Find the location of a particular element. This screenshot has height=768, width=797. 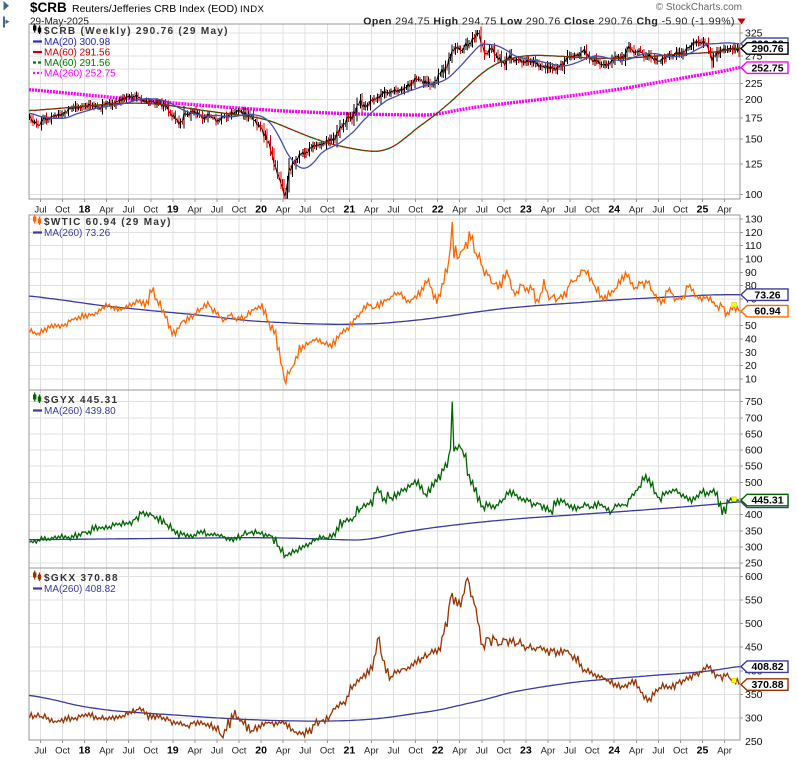

svg-text: 25 is located at coordinates (703, 210).